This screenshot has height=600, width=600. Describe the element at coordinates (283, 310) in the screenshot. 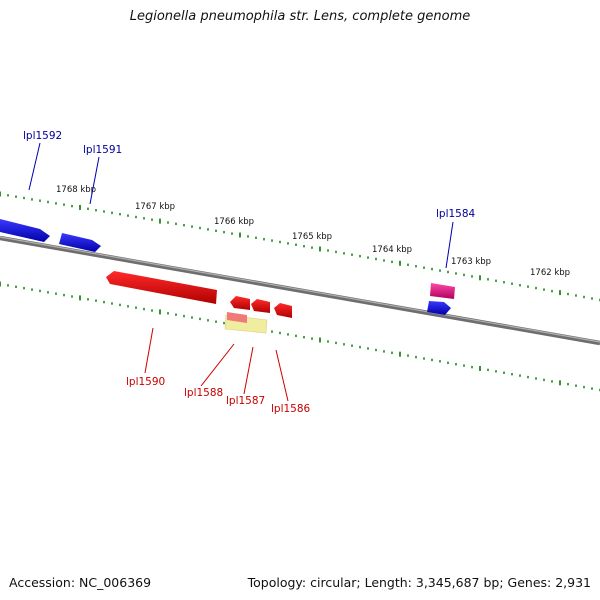

I see `gene-lpl1586-arrow` at that location.